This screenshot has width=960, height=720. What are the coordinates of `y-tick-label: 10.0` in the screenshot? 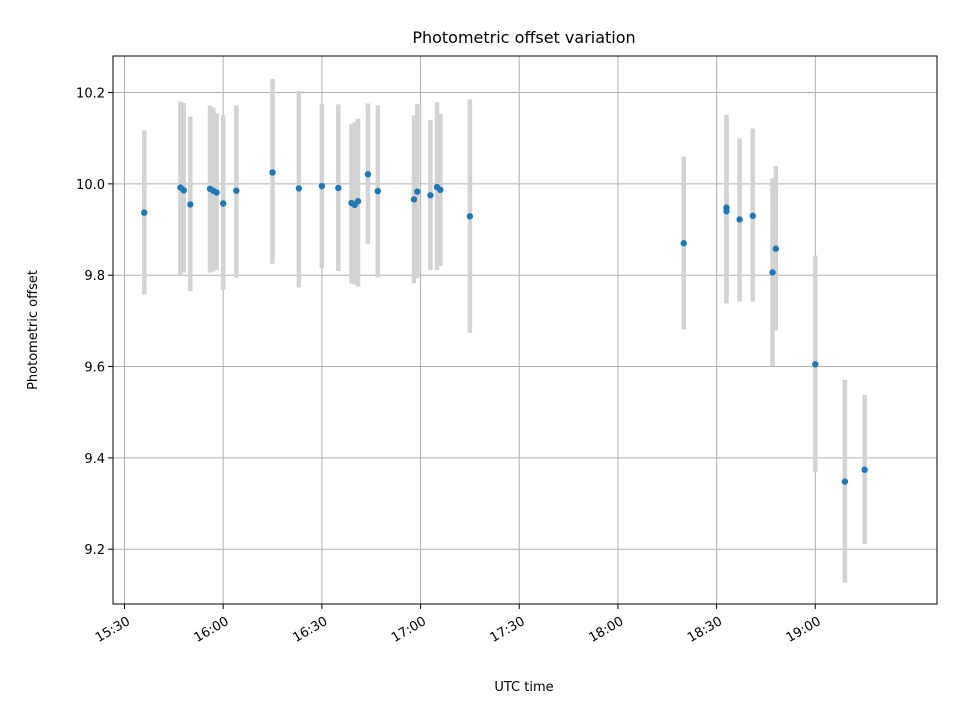 It's located at (90, 185).